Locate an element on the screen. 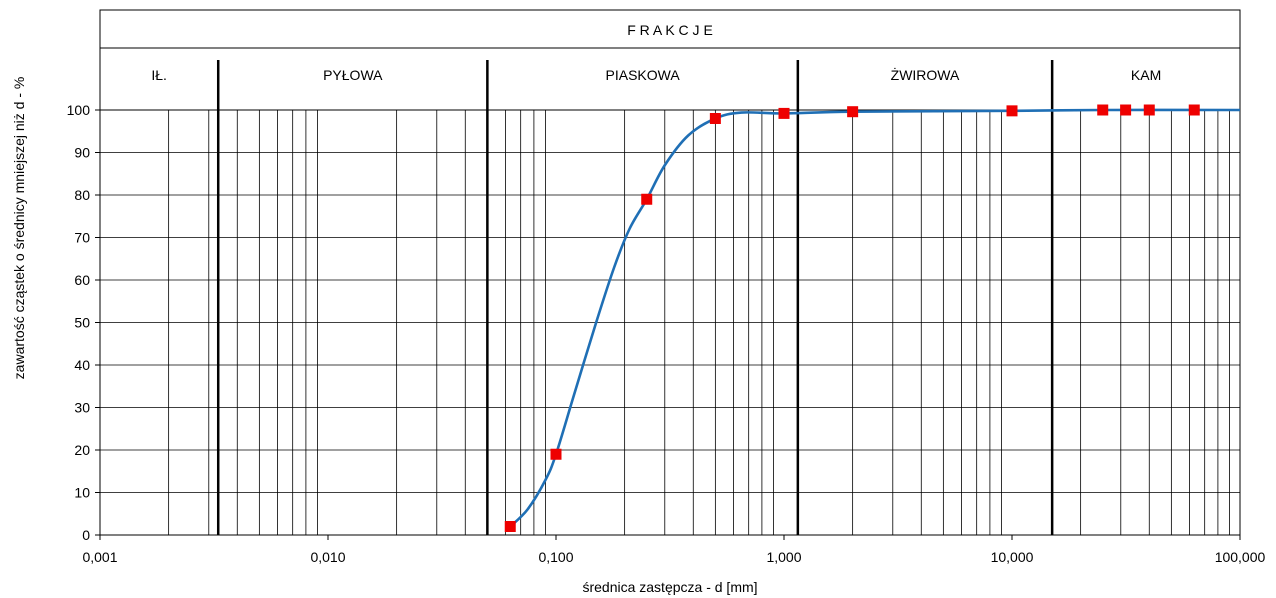  x-axis-label: średnica zastępcza - d [mm] is located at coordinates (669, 587).